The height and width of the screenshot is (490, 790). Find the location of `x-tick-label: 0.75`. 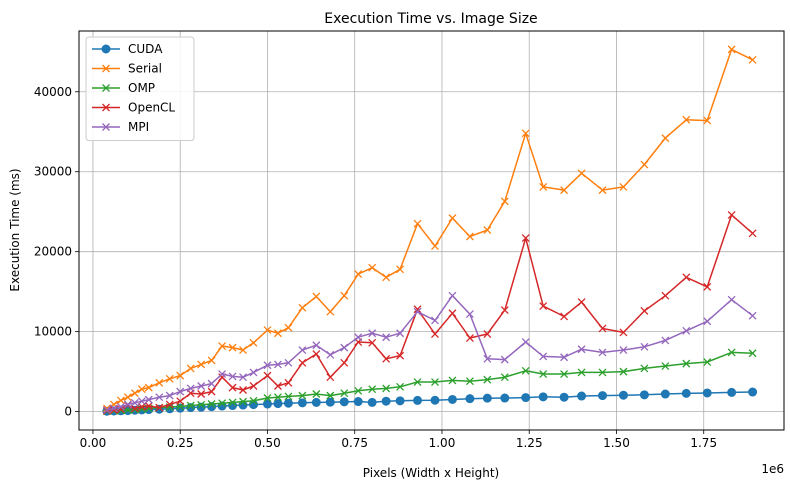

x-tick-label: 0.75 is located at coordinates (354, 443).